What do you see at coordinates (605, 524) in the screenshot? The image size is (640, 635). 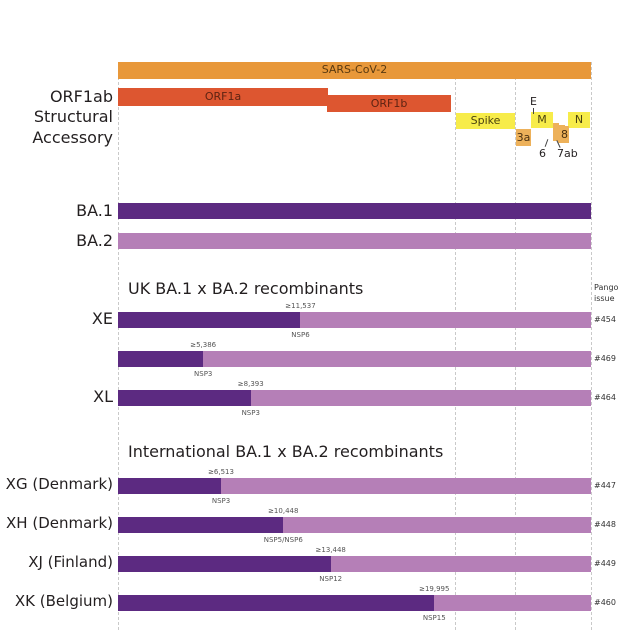 I see `pango-issue: #448` at bounding box center [605, 524].